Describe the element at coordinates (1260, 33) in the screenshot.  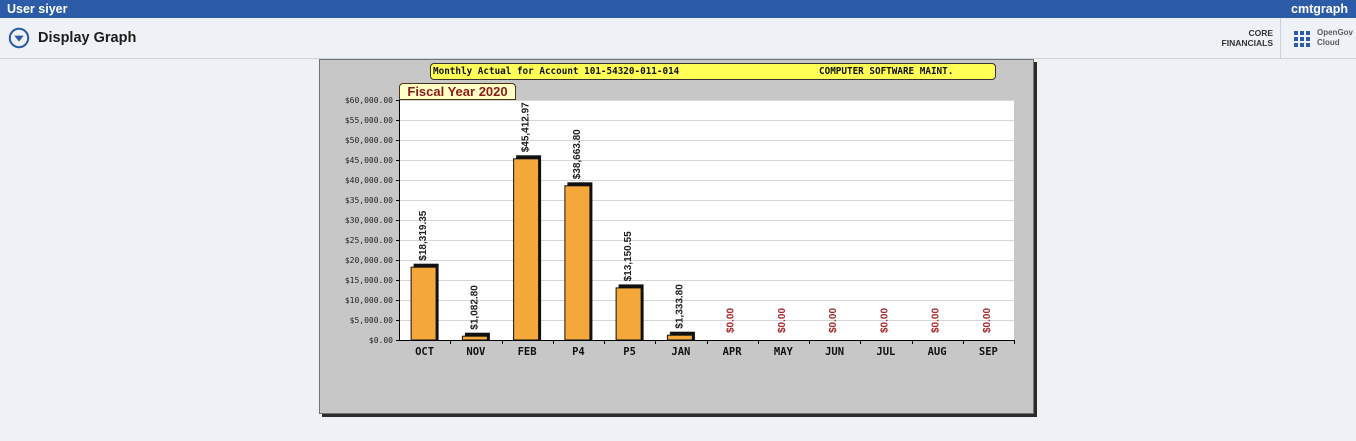
I see `product-name-line1: CORE` at that location.